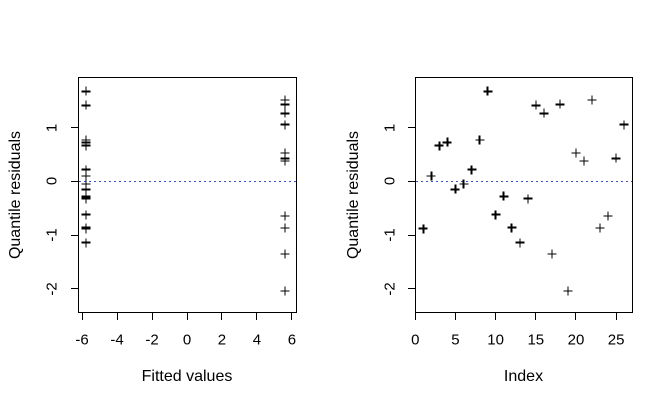 Image resolution: width=672 pixels, height=409 pixels. Describe the element at coordinates (616, 340) in the screenshot. I see `x-tick-label: 25` at that location.